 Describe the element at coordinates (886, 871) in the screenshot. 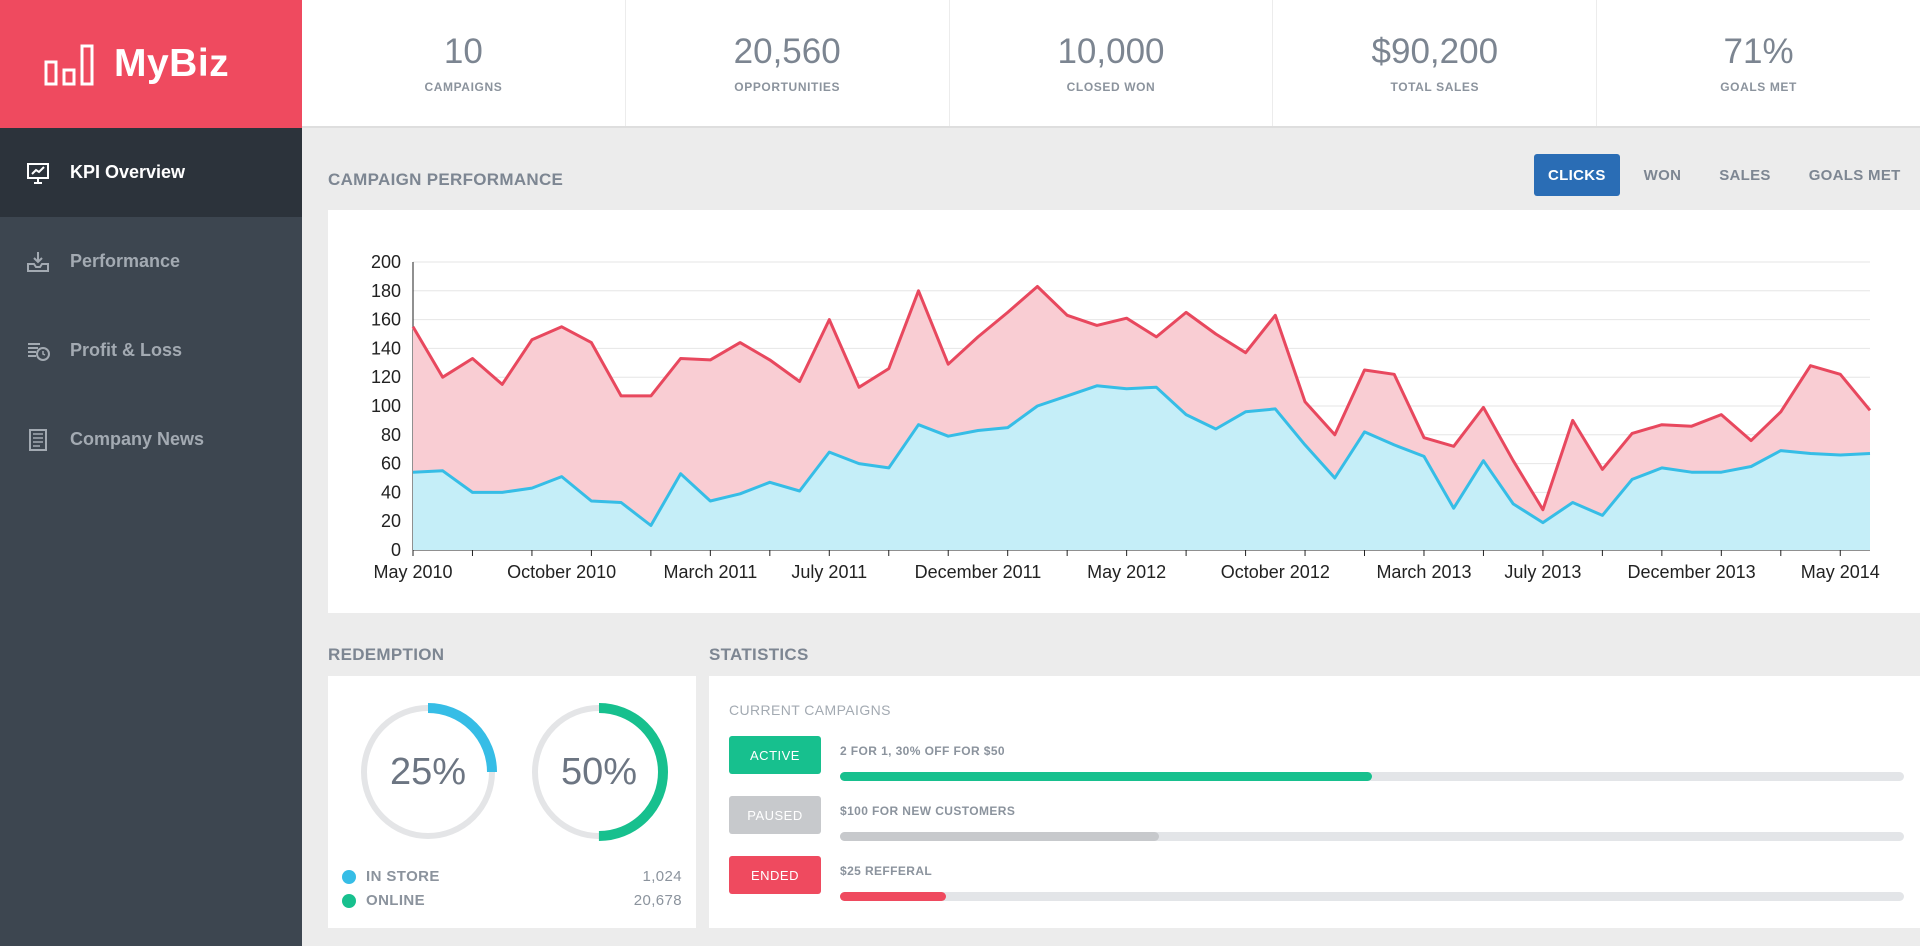

I see `campaign-name: $25 REFFERAL` at that location.